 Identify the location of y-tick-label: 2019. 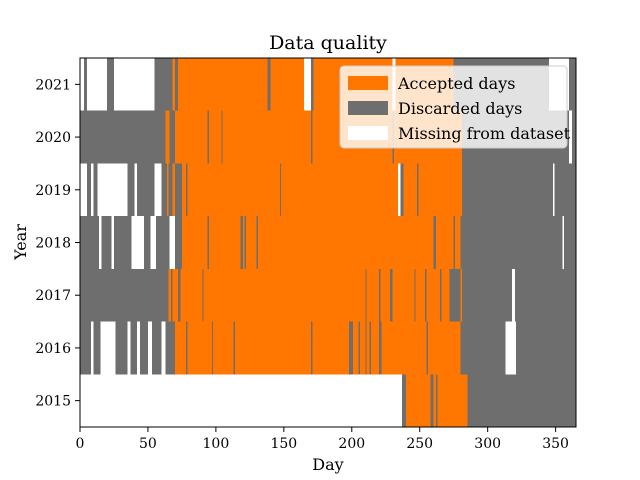
(53, 191).